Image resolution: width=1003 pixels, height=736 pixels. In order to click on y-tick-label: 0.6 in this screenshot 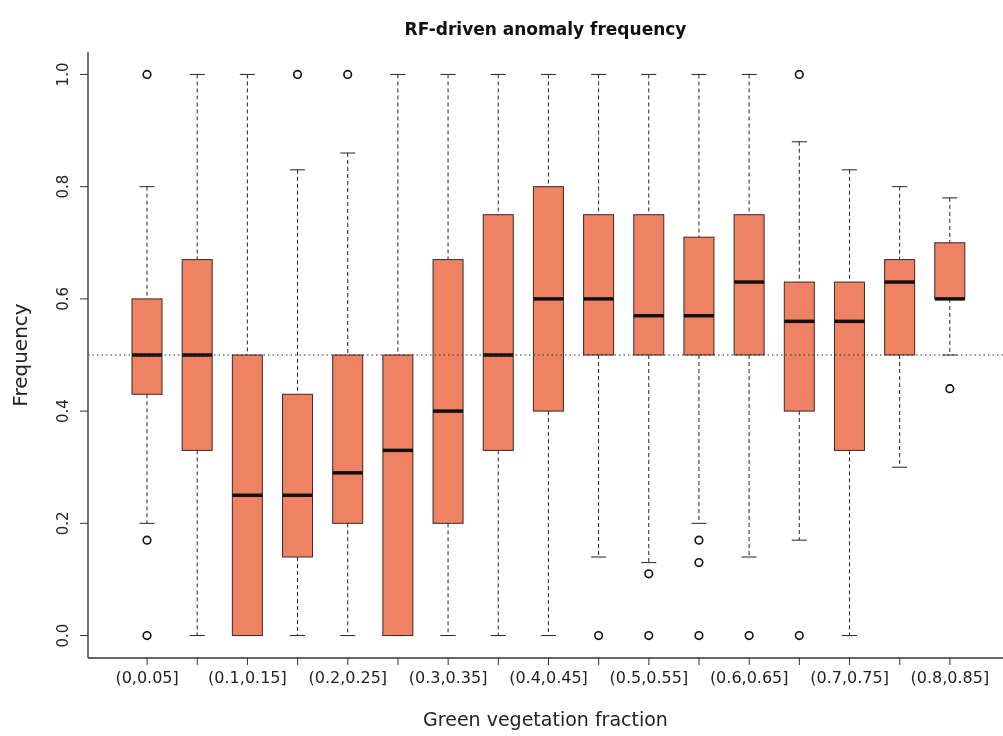, I will do `click(63, 298)`.